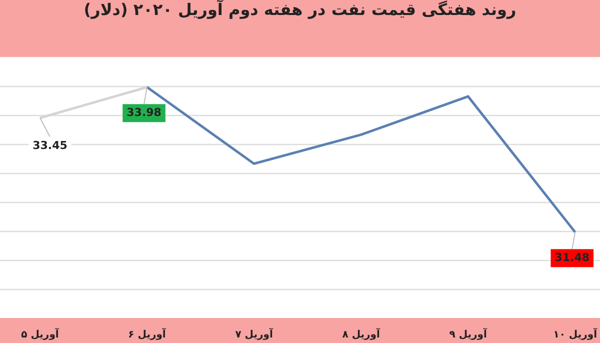 The image size is (600, 343). What do you see at coordinates (144, 113) in the screenshot?
I see `data-label: 33.98` at bounding box center [144, 113].